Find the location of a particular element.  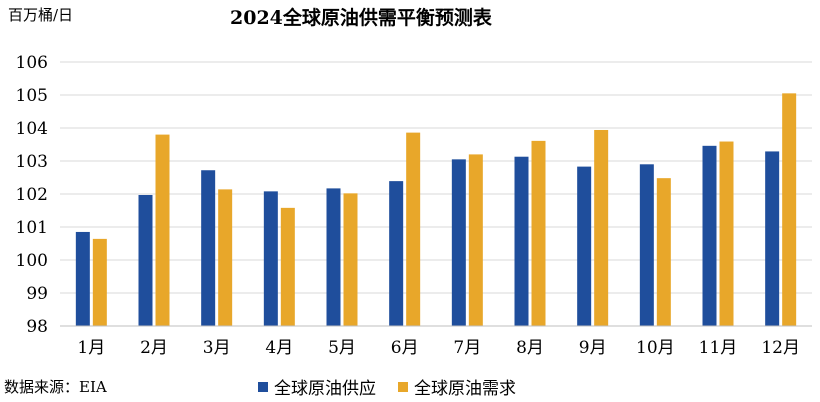

x-tick-label: 7月 is located at coordinates (467, 348).